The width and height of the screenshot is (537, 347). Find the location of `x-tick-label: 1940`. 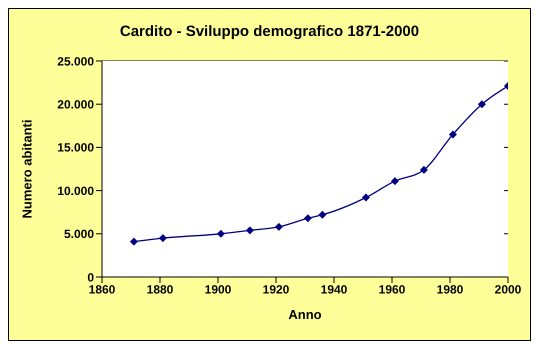

x-tick-label: 1940 is located at coordinates (334, 289).